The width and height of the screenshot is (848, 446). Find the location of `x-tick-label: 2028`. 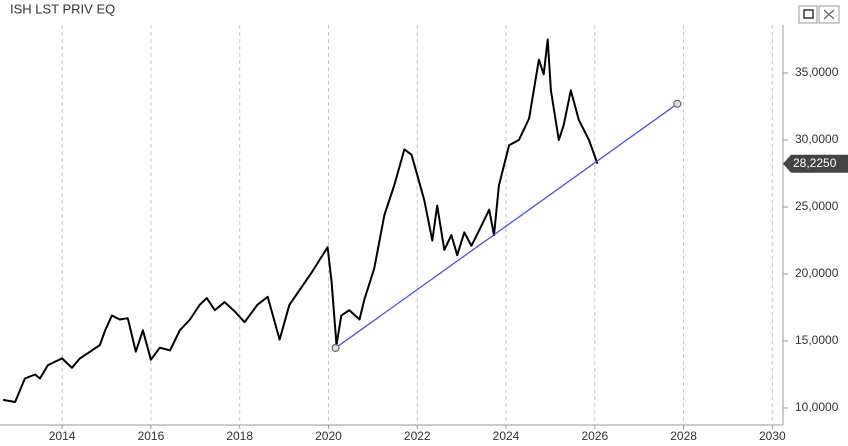

x-tick-label: 2028 is located at coordinates (683, 436).